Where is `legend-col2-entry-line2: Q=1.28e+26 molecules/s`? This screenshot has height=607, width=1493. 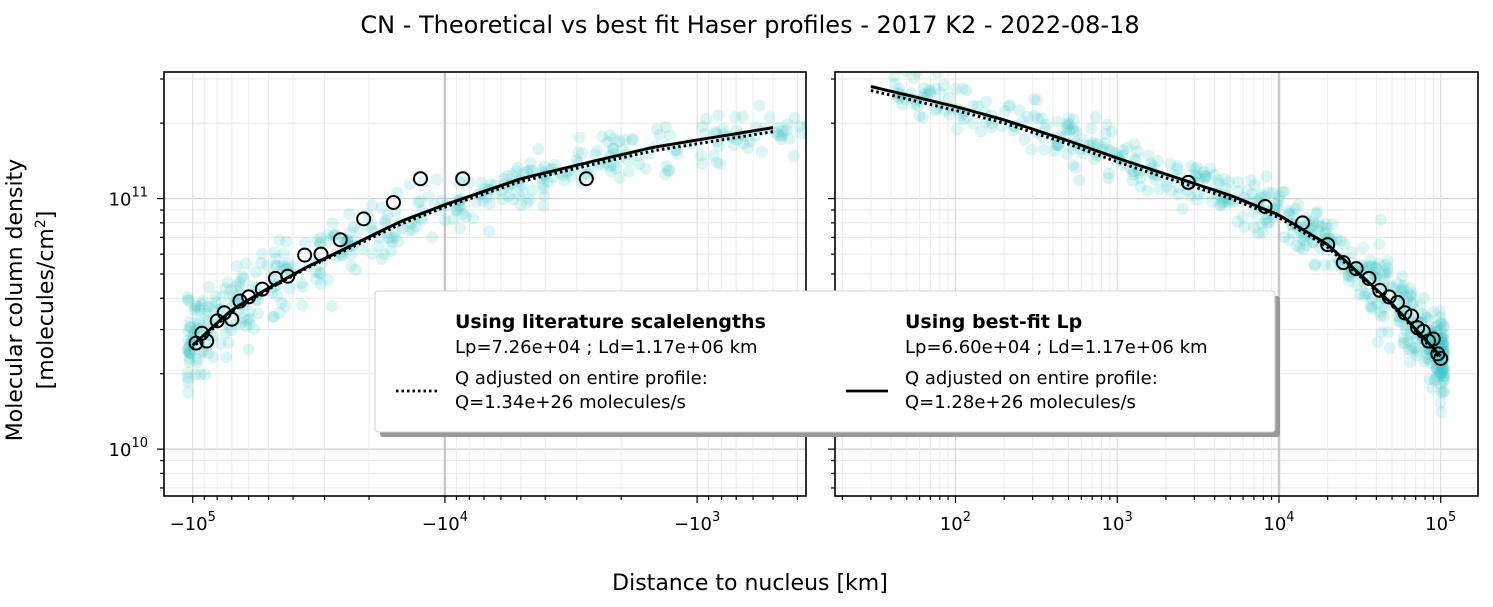 legend-col2-entry-line2: Q=1.28e+26 molecules/s is located at coordinates (1020, 402).